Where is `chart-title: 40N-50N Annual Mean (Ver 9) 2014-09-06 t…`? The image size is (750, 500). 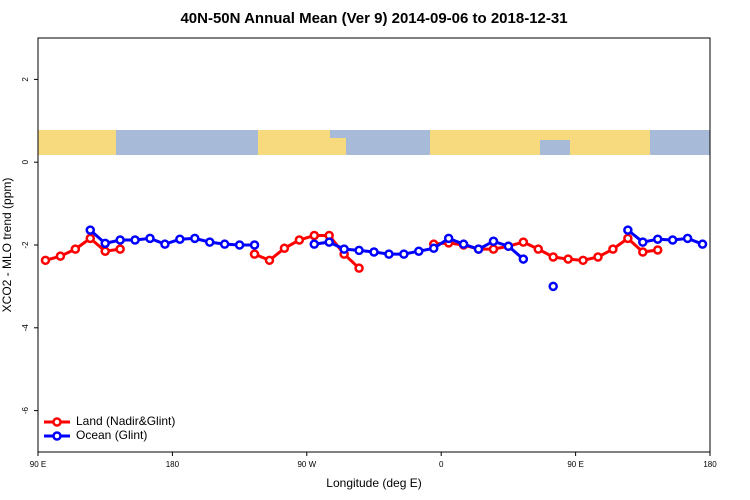 chart-title: 40N-50N Annual Mean (Ver 9) 2014-09-06 t… is located at coordinates (373, 18).